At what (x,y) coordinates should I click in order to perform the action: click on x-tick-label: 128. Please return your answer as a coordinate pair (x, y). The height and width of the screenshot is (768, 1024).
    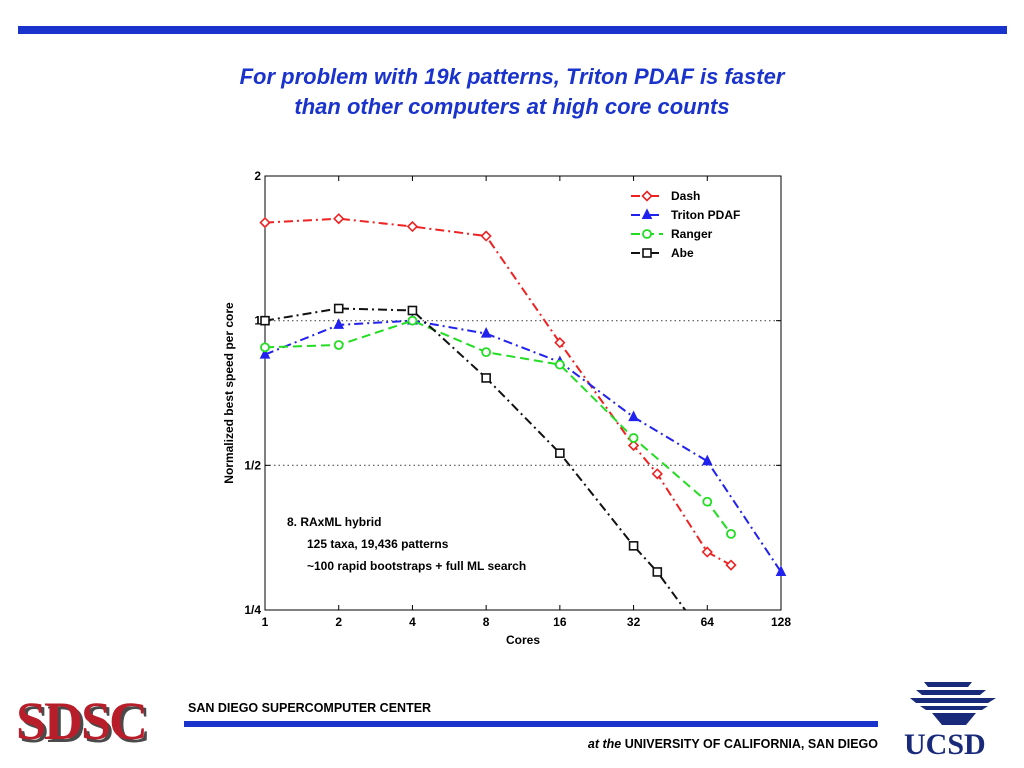
    Looking at the image, I should click on (781, 622).